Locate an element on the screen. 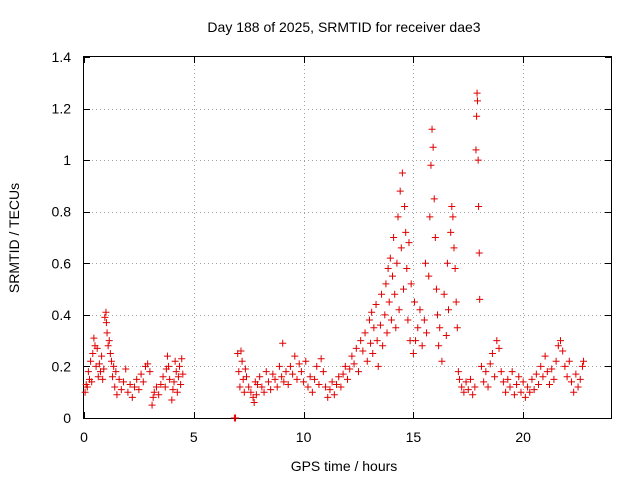 This screenshot has width=640, height=480. y-tick-label: 0 is located at coordinates (67, 418).